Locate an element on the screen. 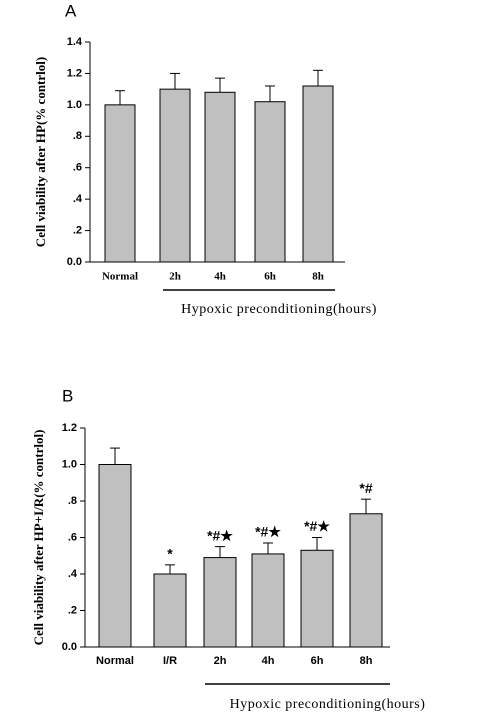 Image resolution: width=500 pixels, height=713 pixels. y-axis-label: Cell viability after HP+I/R(% contrlol) is located at coordinates (38, 538).